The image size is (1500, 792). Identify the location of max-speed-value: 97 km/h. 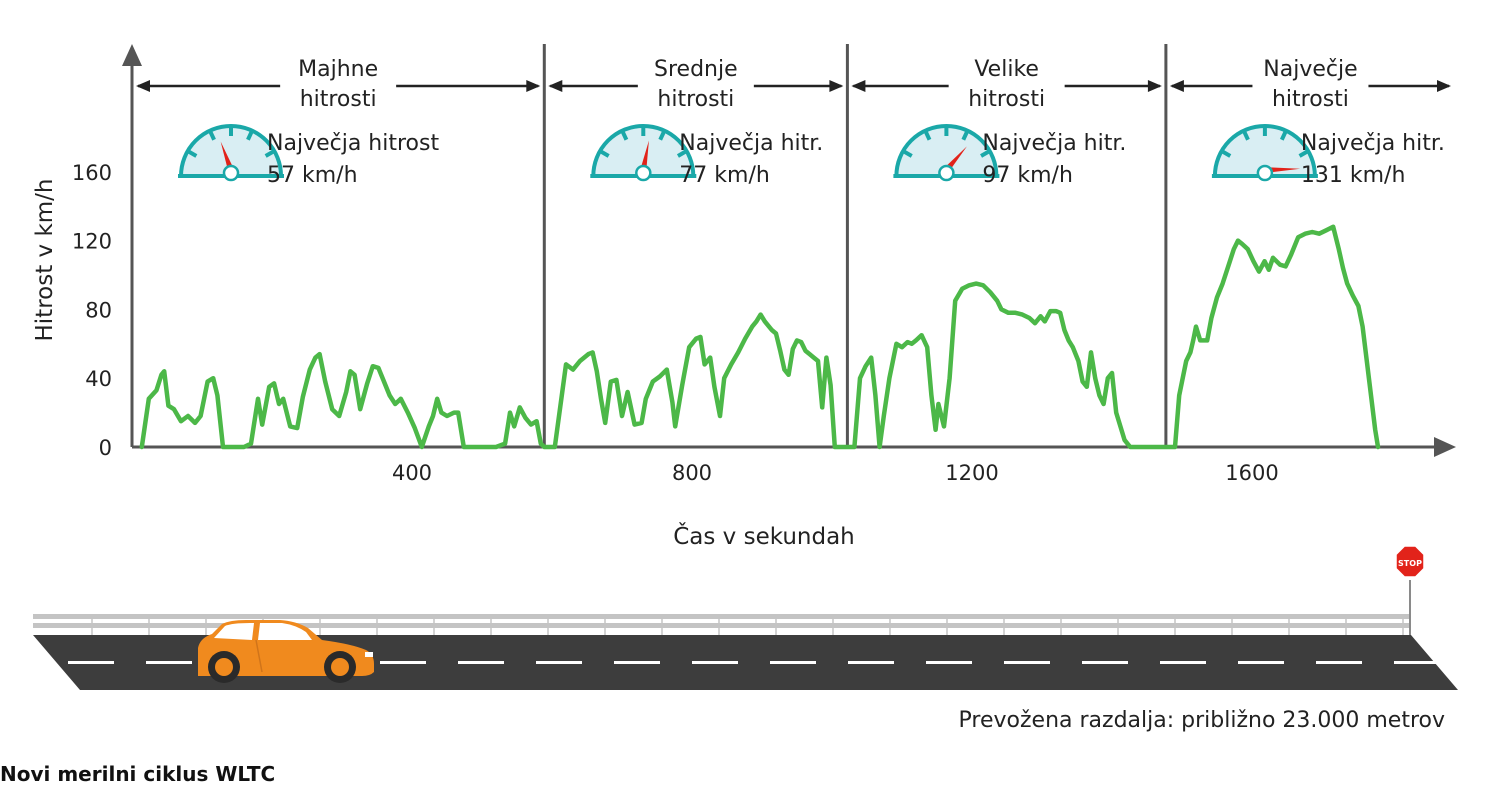
(1027, 175).